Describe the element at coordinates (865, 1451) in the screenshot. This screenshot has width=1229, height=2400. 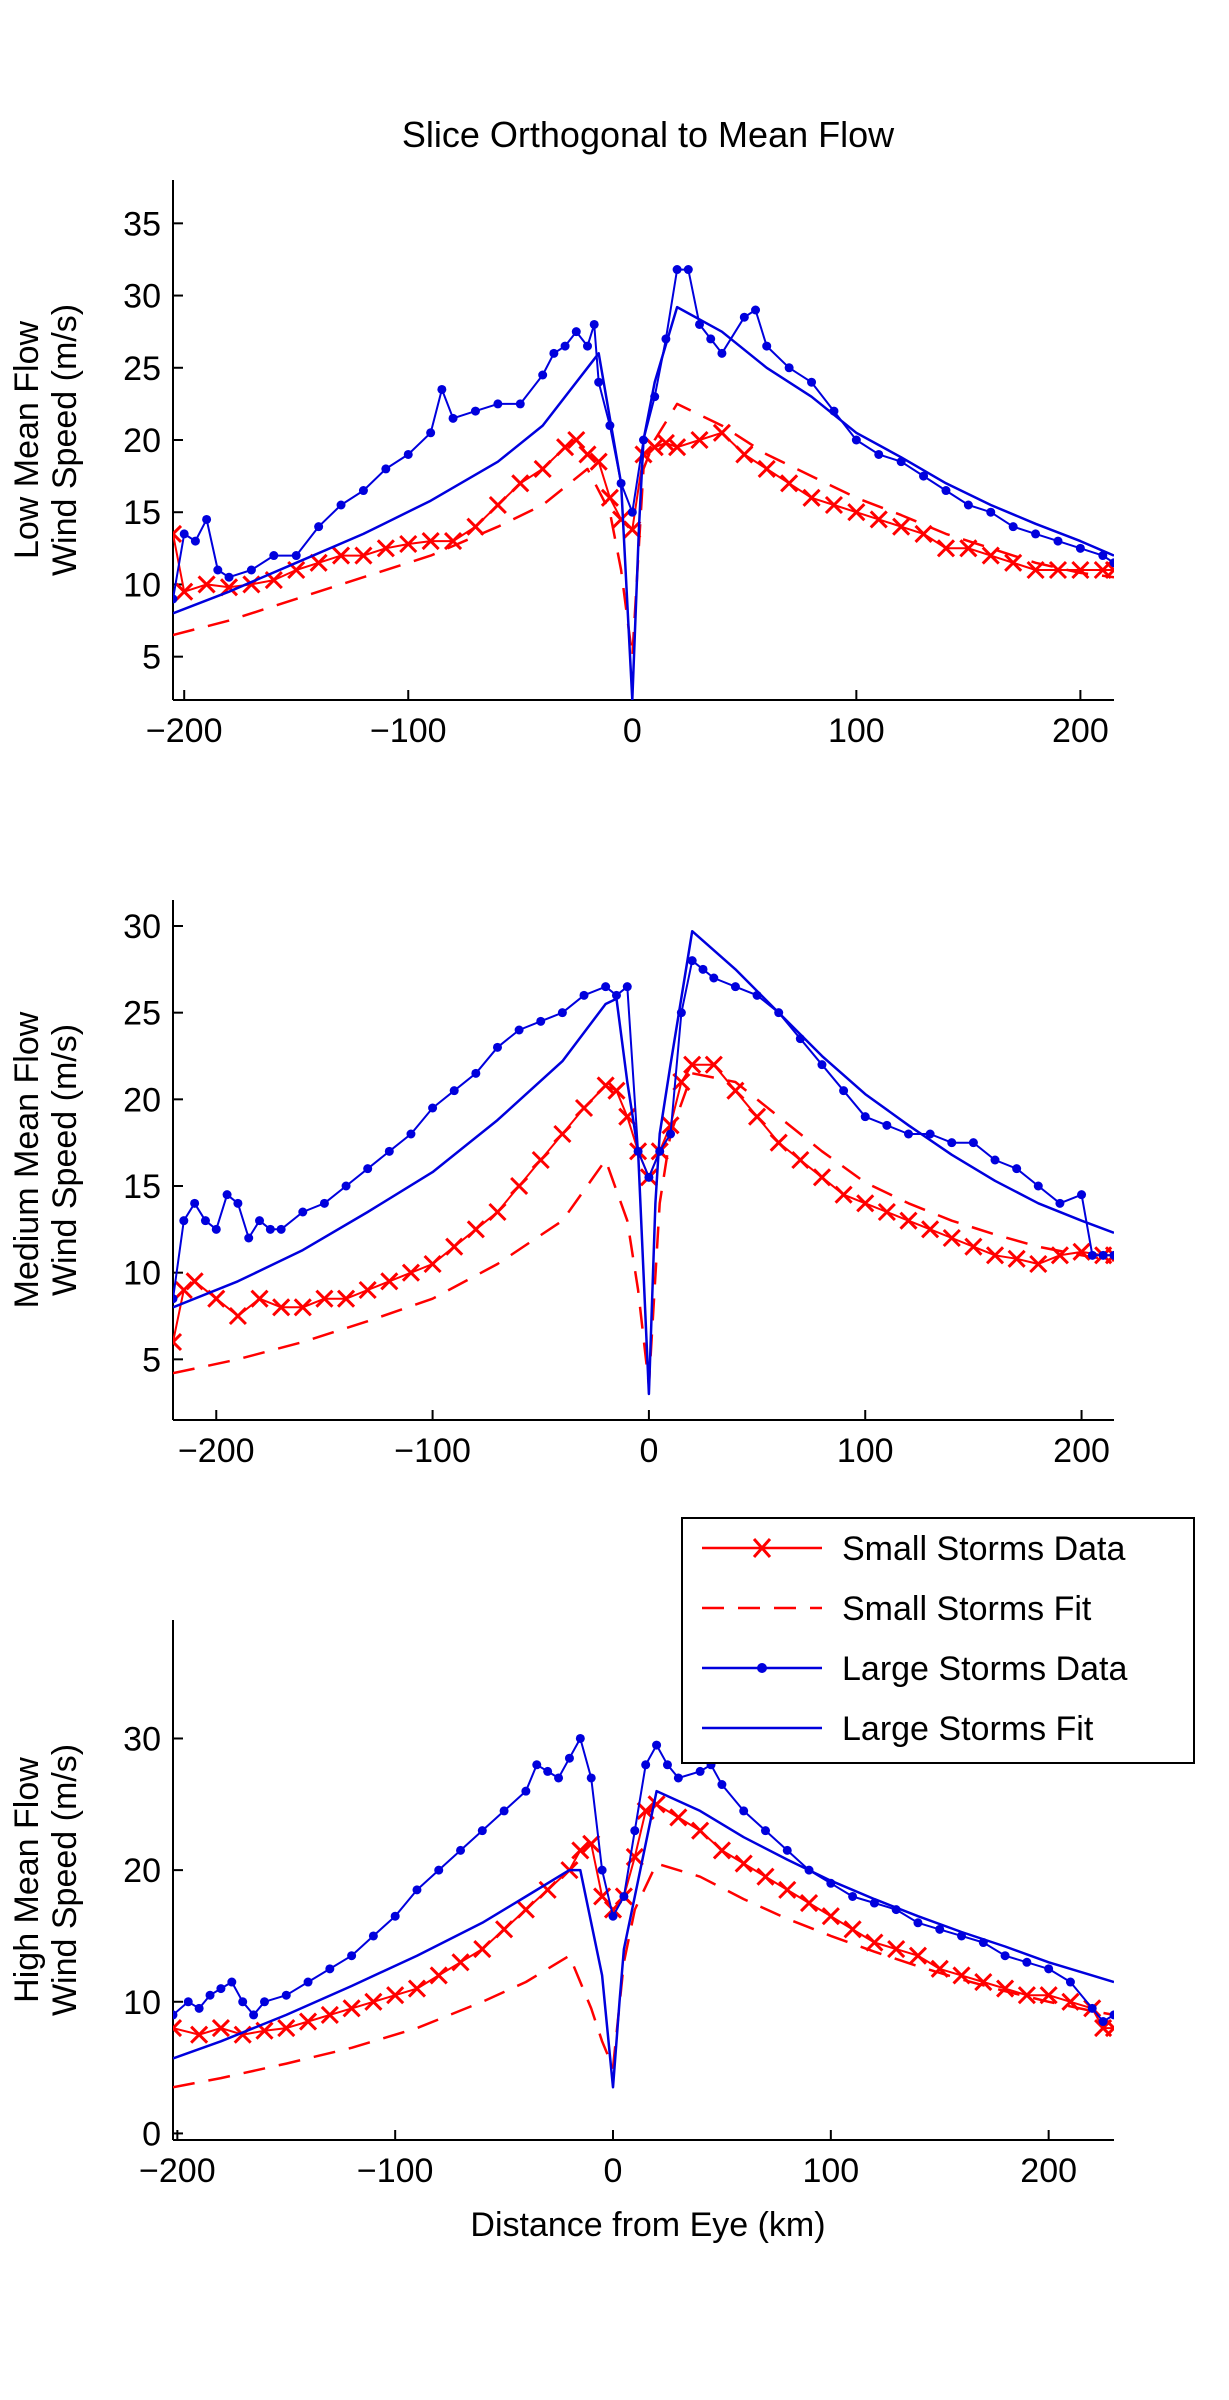
I see `x-tick-label: 100` at that location.